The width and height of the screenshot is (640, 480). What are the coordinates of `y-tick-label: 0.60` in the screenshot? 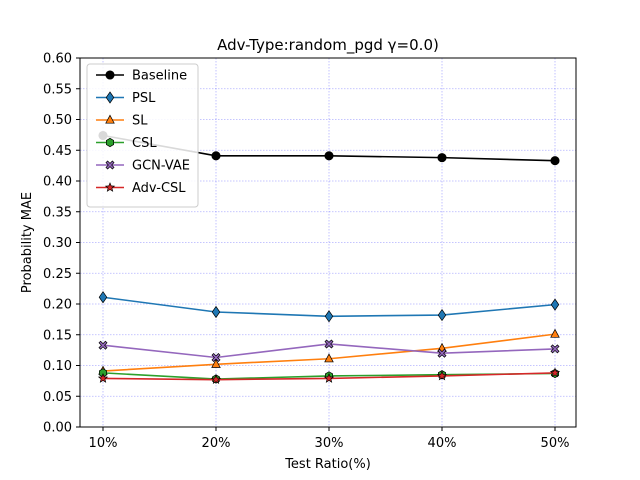 It's located at (57, 59).